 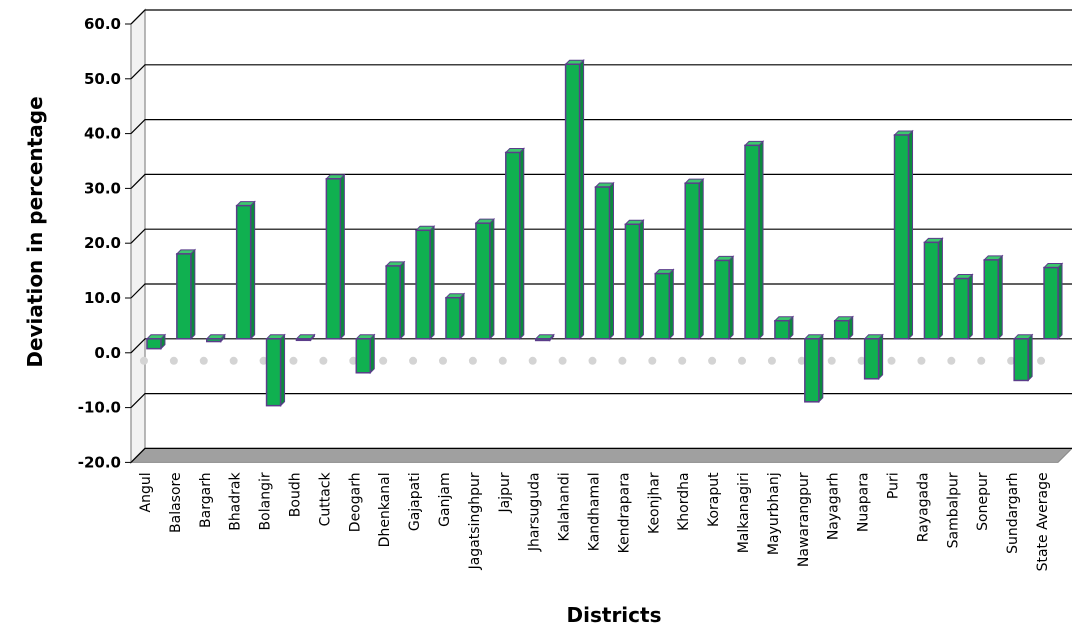 I want to click on y-tick-label: -20.0, so click(x=99, y=462).